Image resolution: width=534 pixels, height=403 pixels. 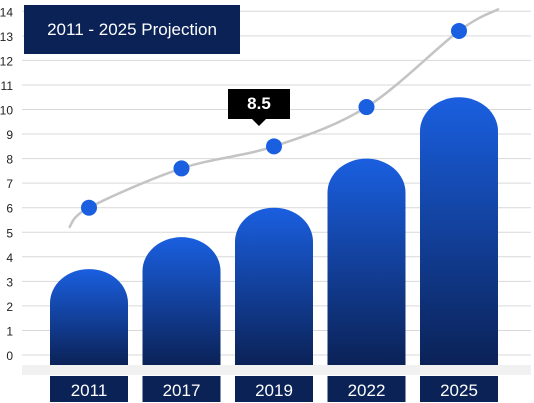 I want to click on x-tick-label: 2022, so click(x=367, y=390).